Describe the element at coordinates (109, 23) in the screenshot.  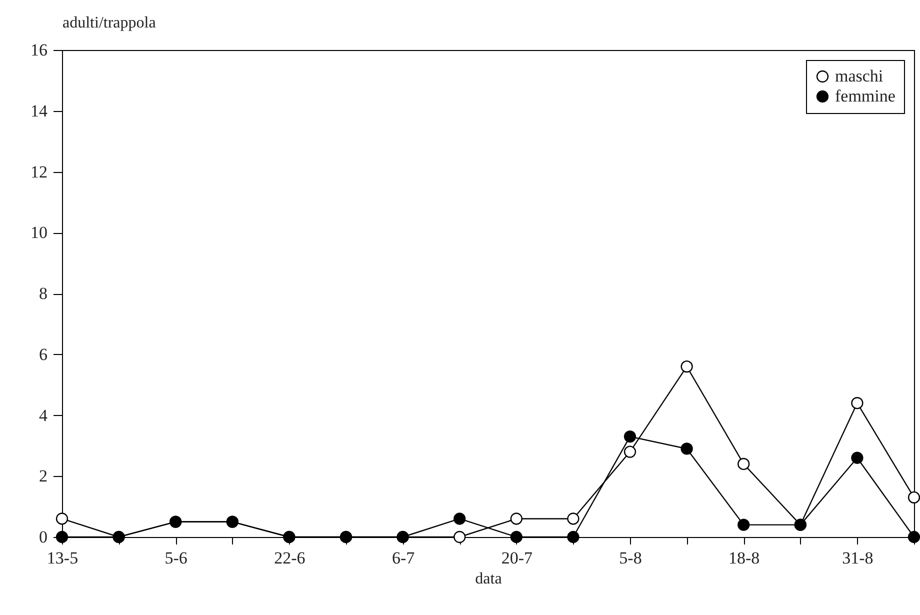
I see `y-axis-title: adulti/trappola` at that location.